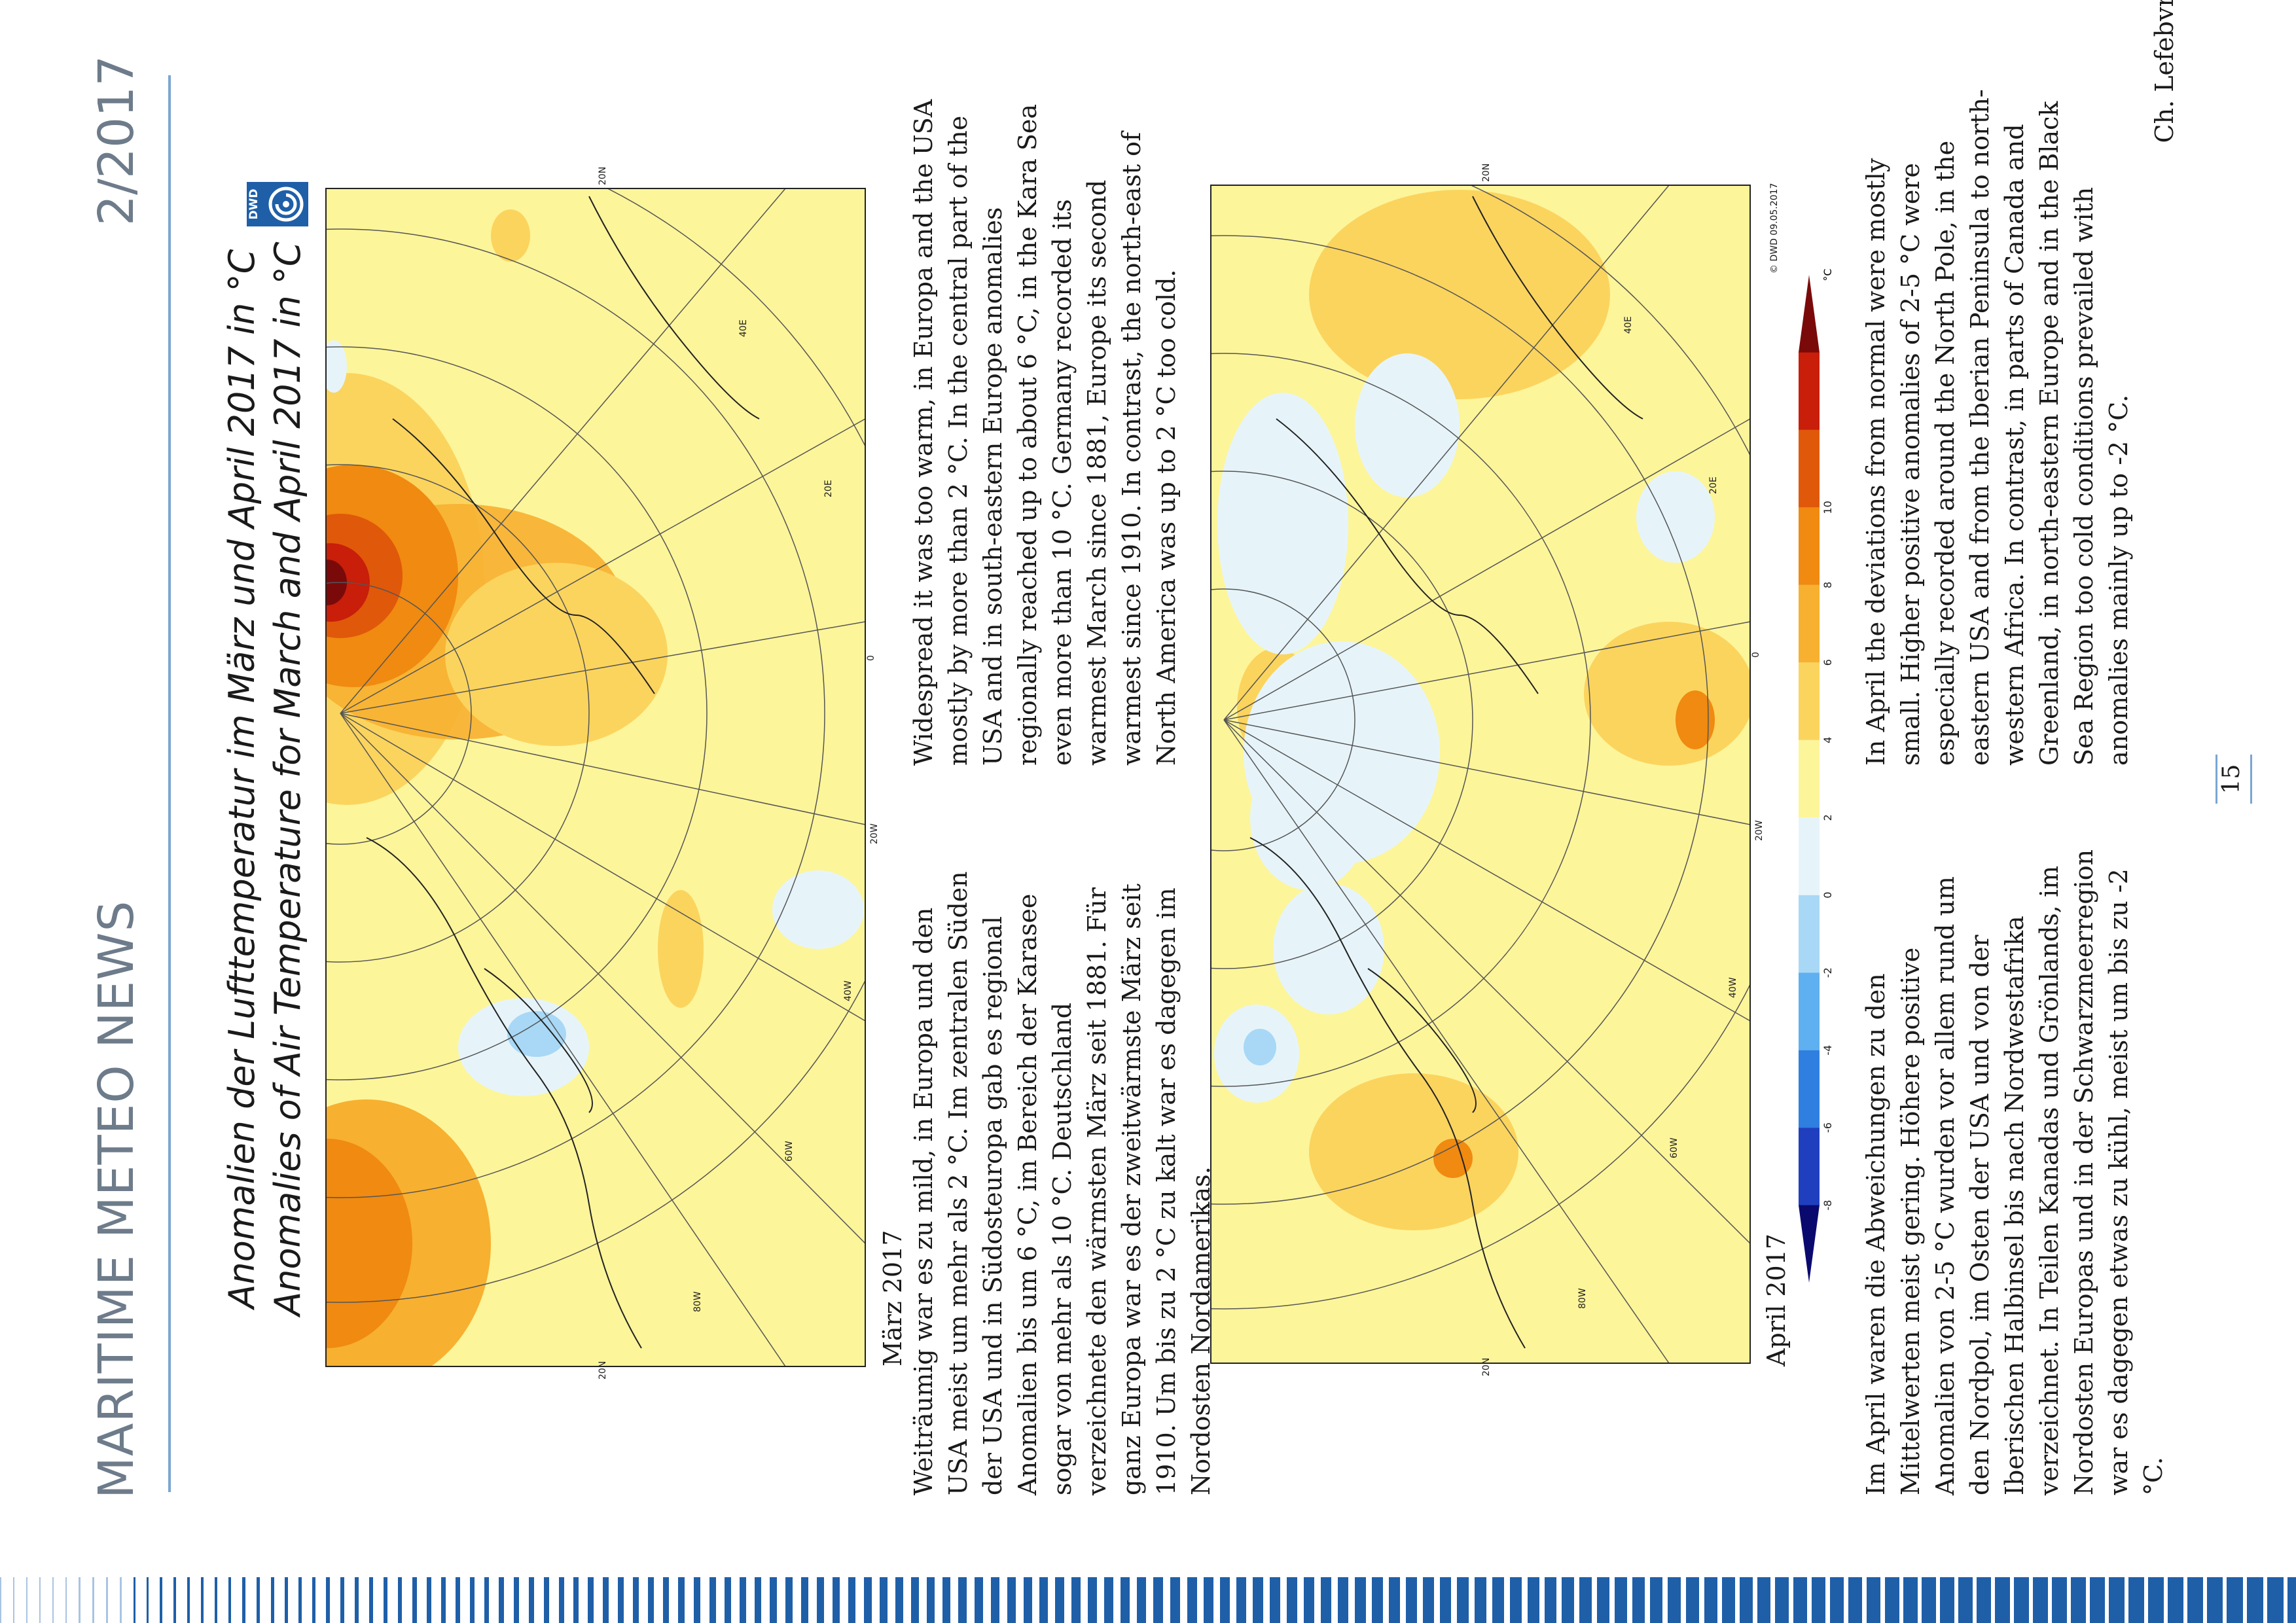 The height and width of the screenshot is (1623, 2296). What do you see at coordinates (277, 204) in the screenshot?
I see `dwd-logo: DWD` at bounding box center [277, 204].